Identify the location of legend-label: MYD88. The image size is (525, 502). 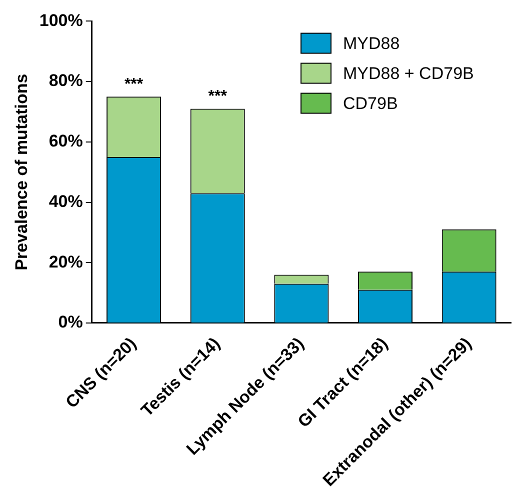
(371, 43).